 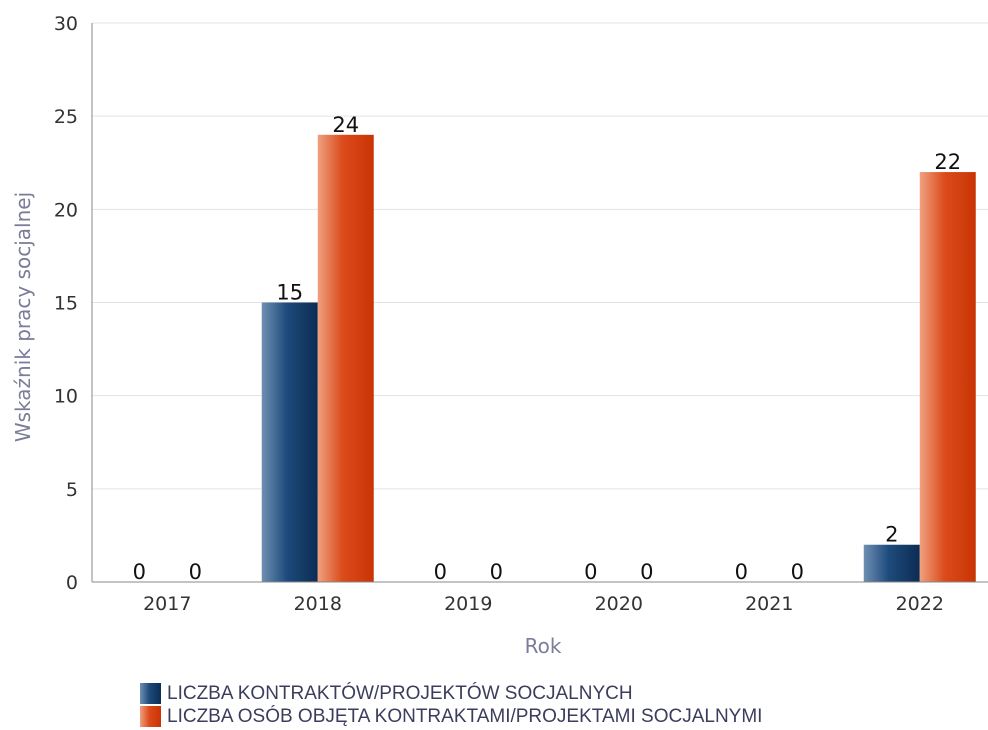 I want to click on y-axis-title: Wskaźnik pracy socjalnej, so click(x=23, y=317).